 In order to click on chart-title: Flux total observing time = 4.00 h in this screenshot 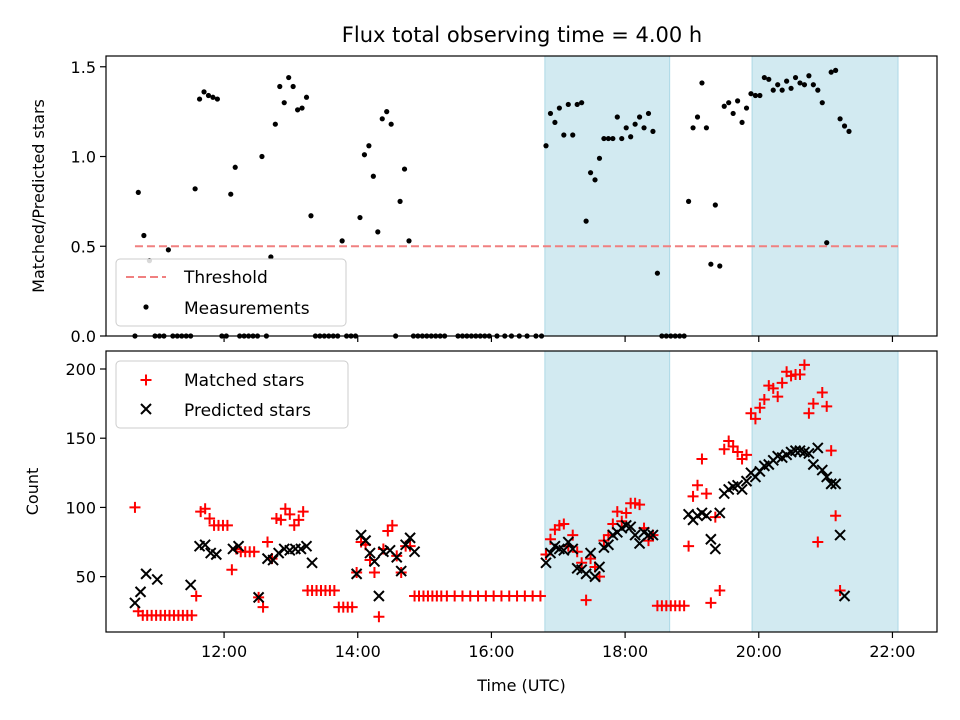, I will do `click(522, 35)`.